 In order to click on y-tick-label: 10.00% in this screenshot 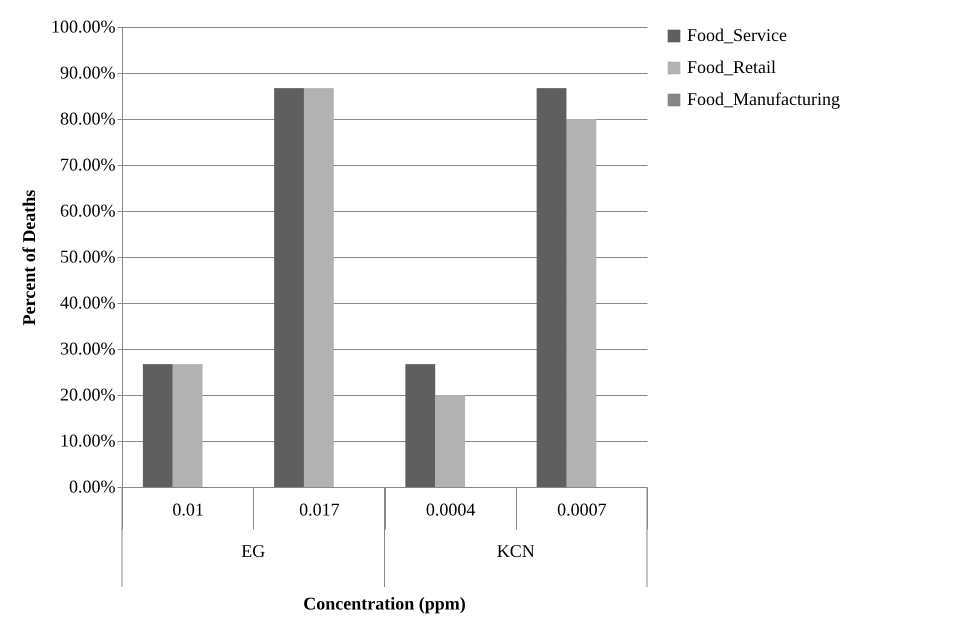, I will do `click(88, 440)`.